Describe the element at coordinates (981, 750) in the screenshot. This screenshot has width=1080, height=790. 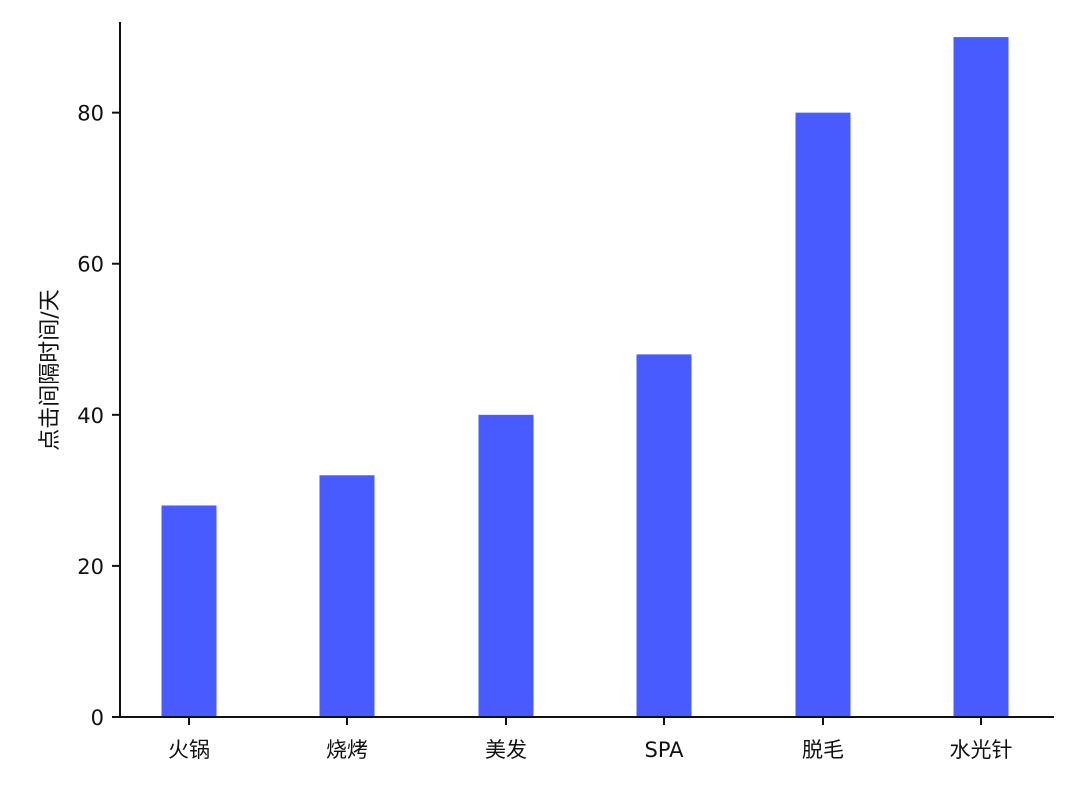
I see `x-tick-label-5: 水光针` at that location.